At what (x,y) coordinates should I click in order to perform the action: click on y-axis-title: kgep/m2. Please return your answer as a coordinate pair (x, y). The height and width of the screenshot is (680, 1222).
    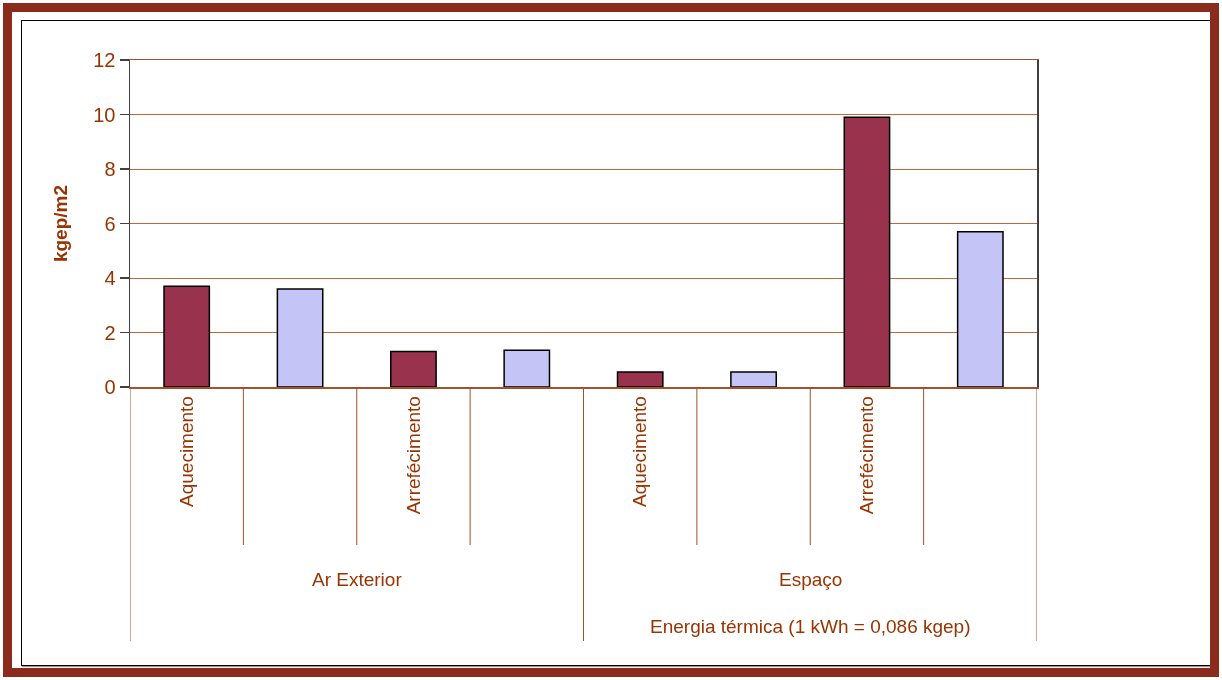
    Looking at the image, I should click on (61, 223).